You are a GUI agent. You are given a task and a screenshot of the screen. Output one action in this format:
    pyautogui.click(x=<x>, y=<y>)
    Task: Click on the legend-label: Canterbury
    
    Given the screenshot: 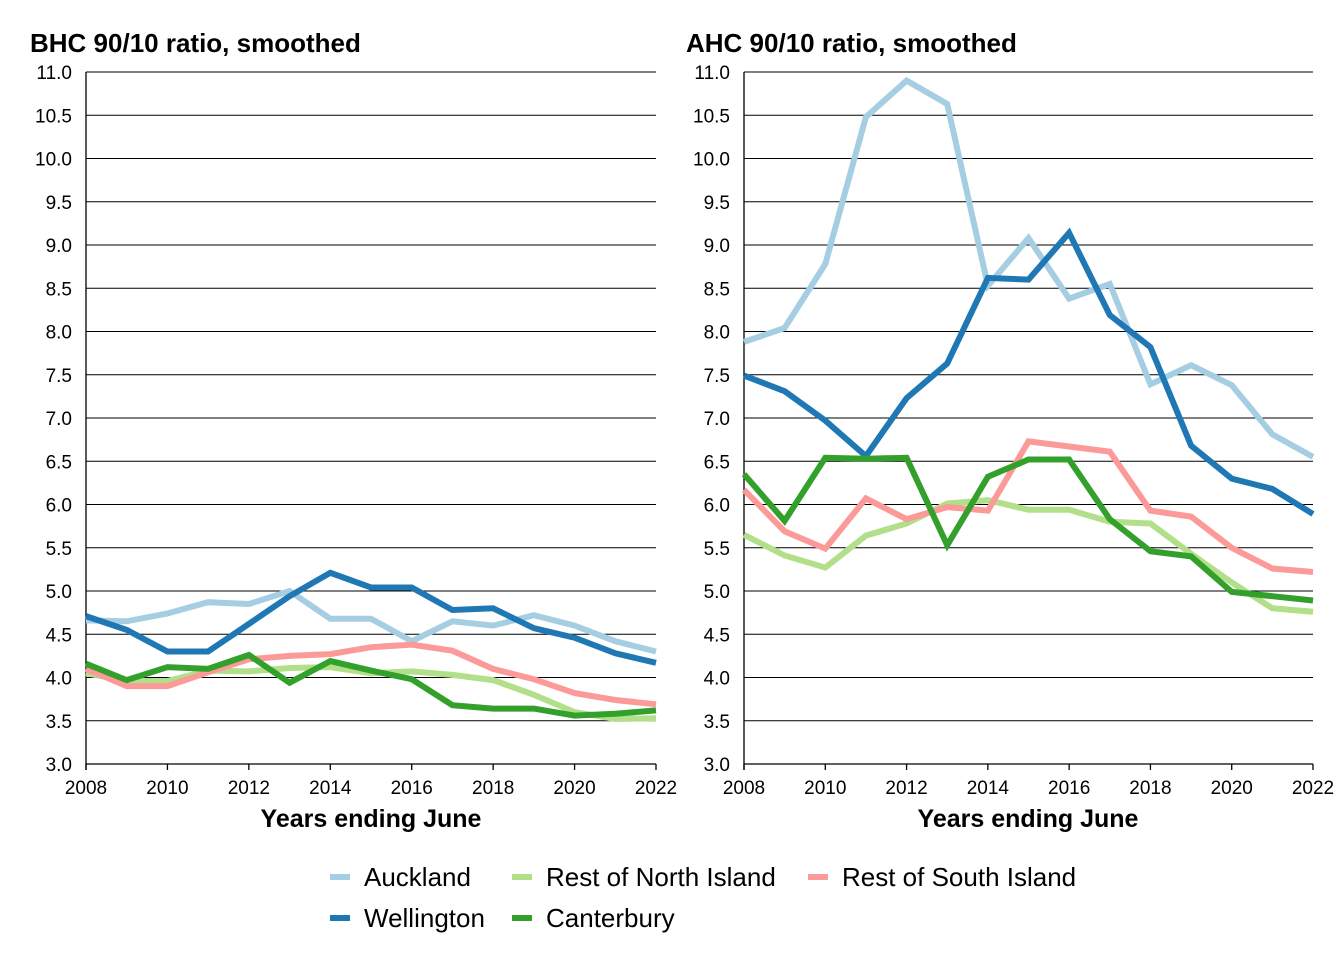 What is the action you would take?
    pyautogui.click(x=610, y=918)
    